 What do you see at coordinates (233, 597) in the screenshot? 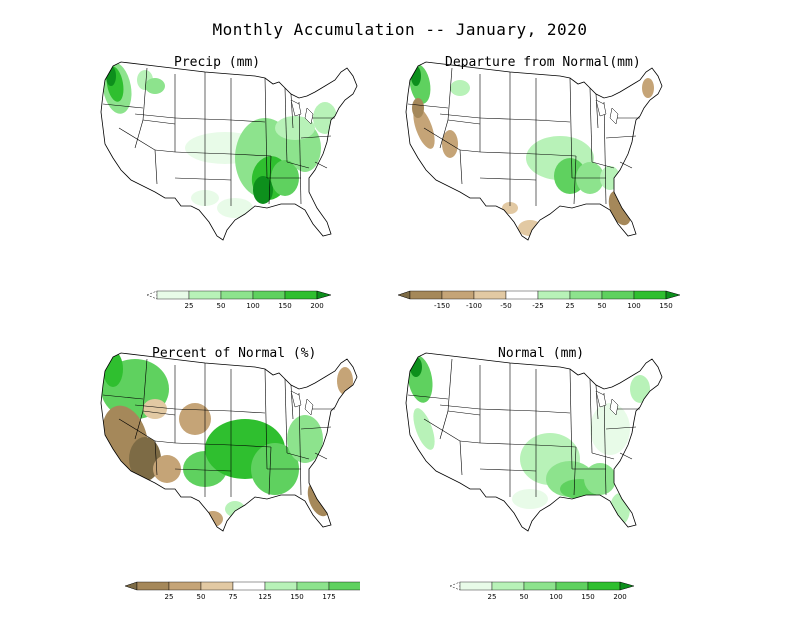
I see `colorbar-tick-label: 75` at bounding box center [233, 597].